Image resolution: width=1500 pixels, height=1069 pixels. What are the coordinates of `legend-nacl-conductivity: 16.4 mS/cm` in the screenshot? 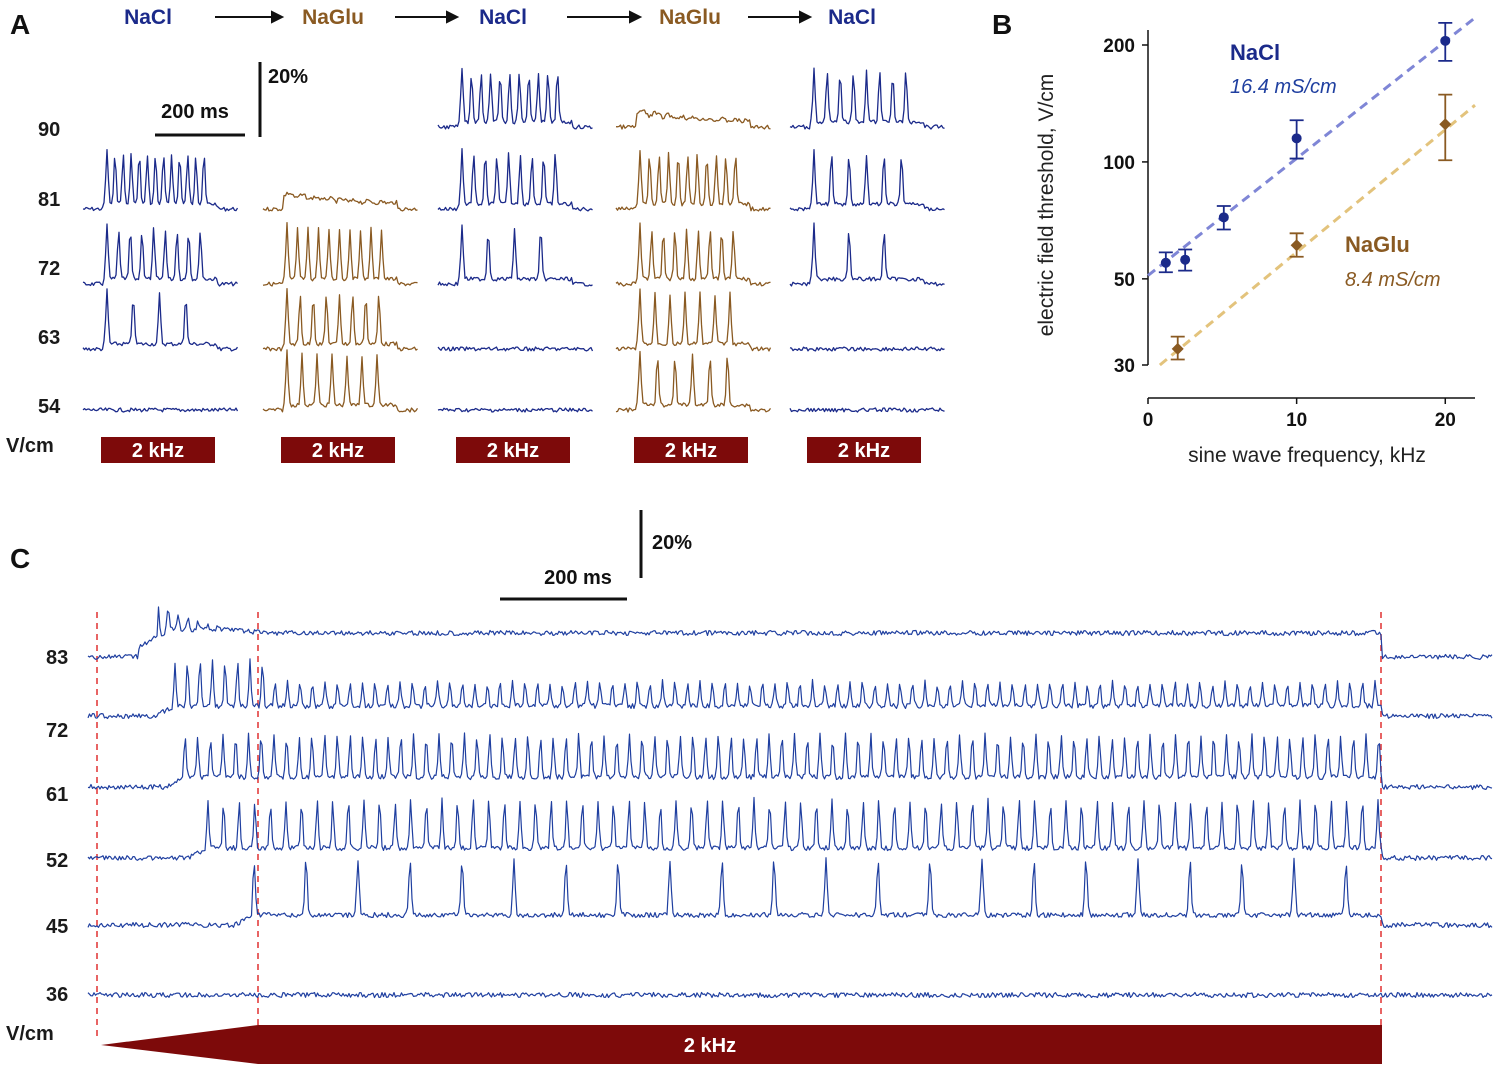 It's located at (1283, 87).